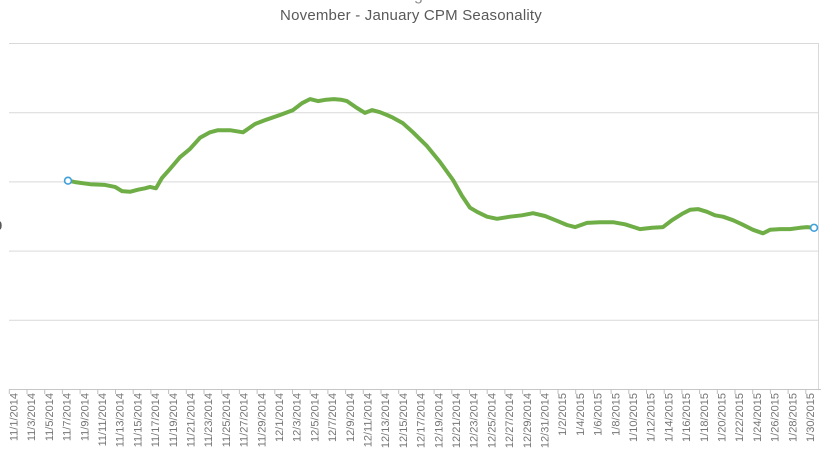  I want to click on chart-title: November - January CPM Seasonality, so click(411, 15).